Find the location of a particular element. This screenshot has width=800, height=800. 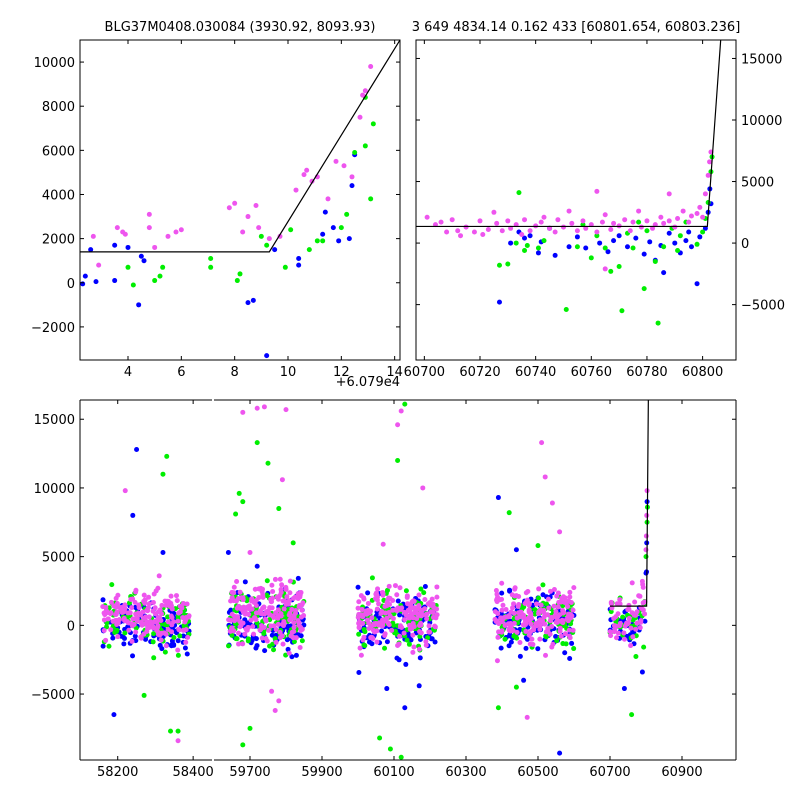

x-tick-label: 60500 is located at coordinates (537, 772).